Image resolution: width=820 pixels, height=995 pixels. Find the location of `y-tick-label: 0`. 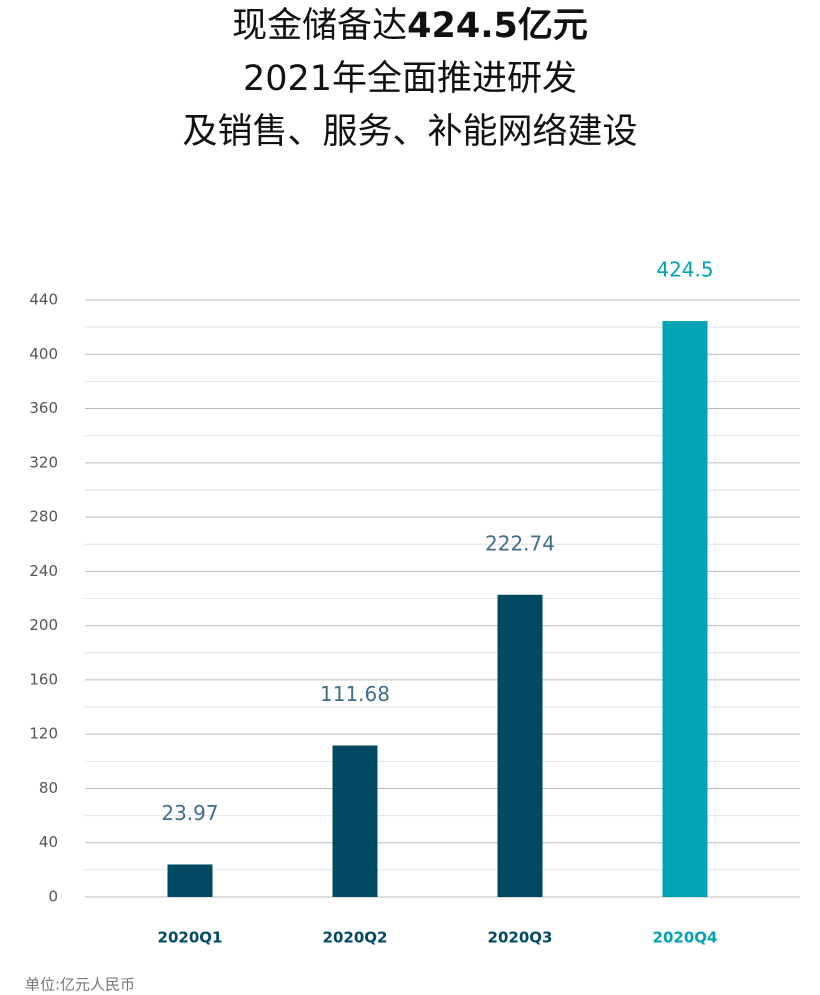

y-tick-label: 0 is located at coordinates (53, 897).